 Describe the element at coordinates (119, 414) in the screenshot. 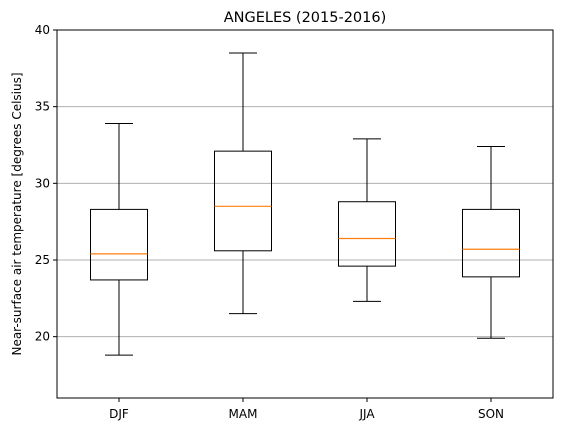

I see `x-tick-label: DJF` at that location.